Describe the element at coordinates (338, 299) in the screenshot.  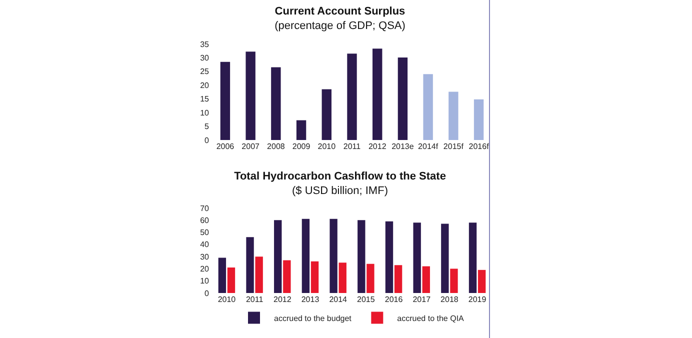
I see `x-tick-label: 2014` at that location.